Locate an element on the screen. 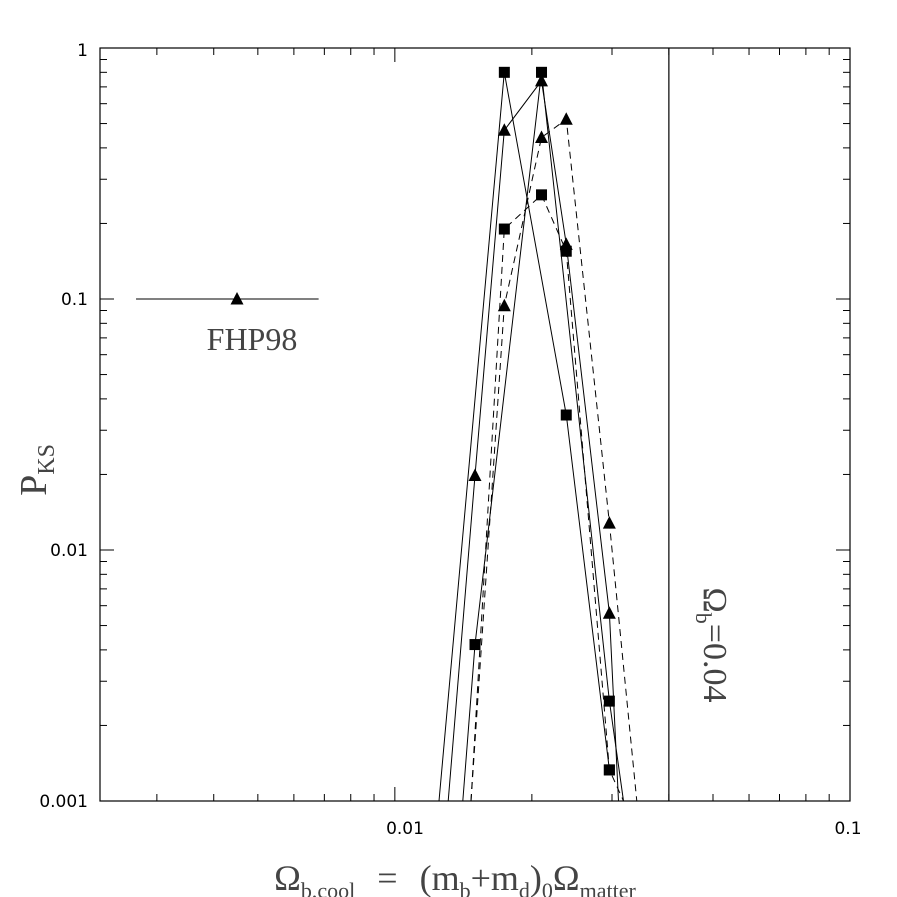 Image resolution: width=897 pixels, height=897 pixels. x-title-equals: = is located at coordinates (387, 877).